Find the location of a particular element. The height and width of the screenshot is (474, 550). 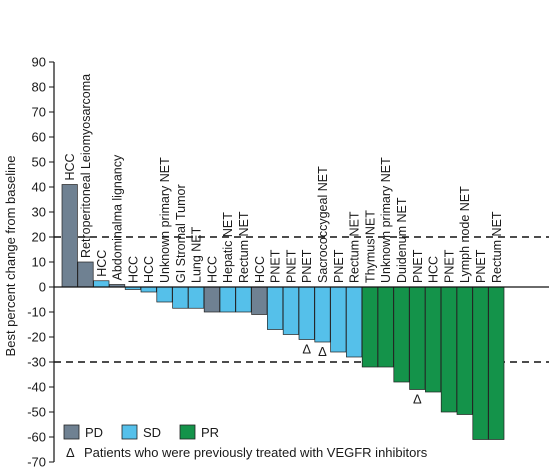

y-tick-label-6: 30 is located at coordinates (39, 212).